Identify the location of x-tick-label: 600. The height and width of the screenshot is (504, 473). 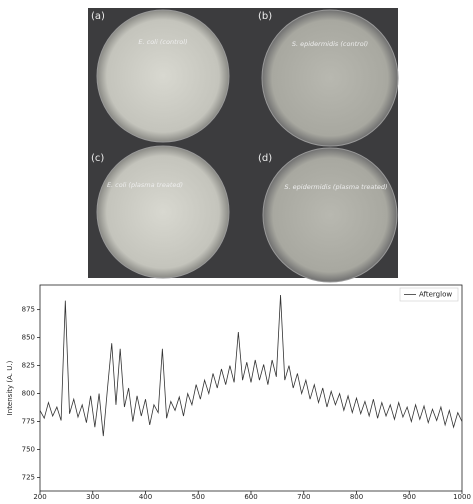
(250, 496).